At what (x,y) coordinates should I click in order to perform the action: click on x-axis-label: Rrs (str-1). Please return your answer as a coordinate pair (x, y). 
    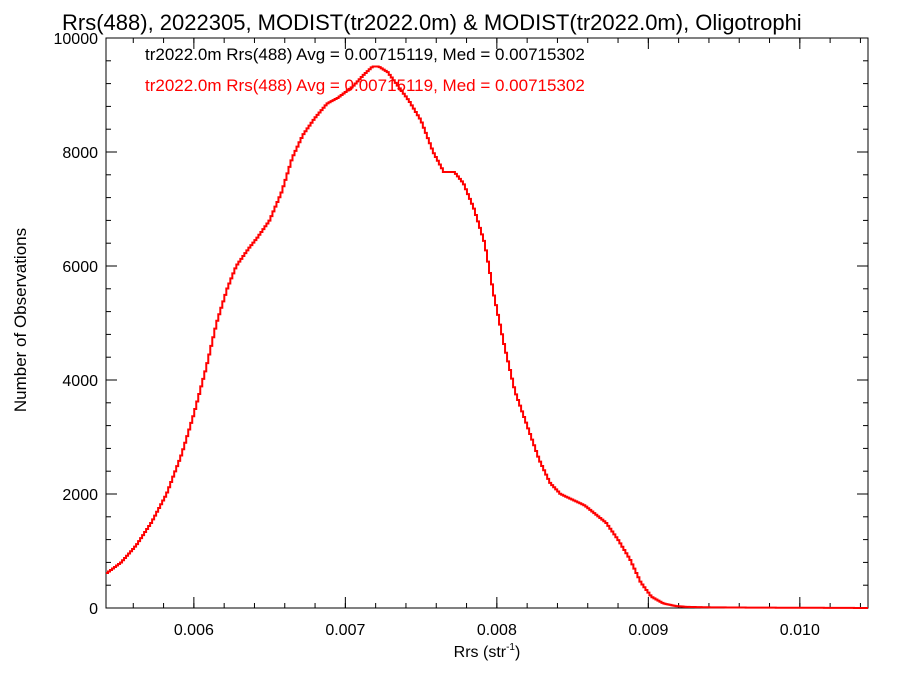
    Looking at the image, I should click on (487, 651).